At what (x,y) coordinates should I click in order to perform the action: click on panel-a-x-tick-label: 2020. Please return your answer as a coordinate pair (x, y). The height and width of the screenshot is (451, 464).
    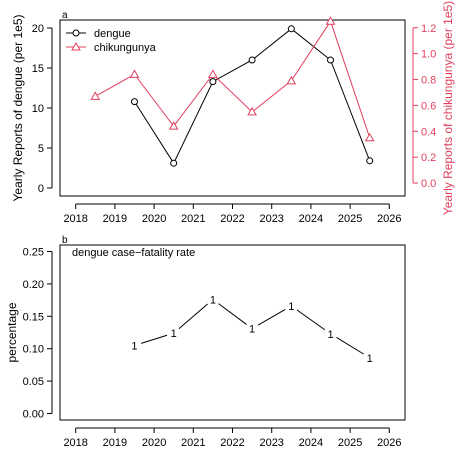
    Looking at the image, I should click on (154, 219).